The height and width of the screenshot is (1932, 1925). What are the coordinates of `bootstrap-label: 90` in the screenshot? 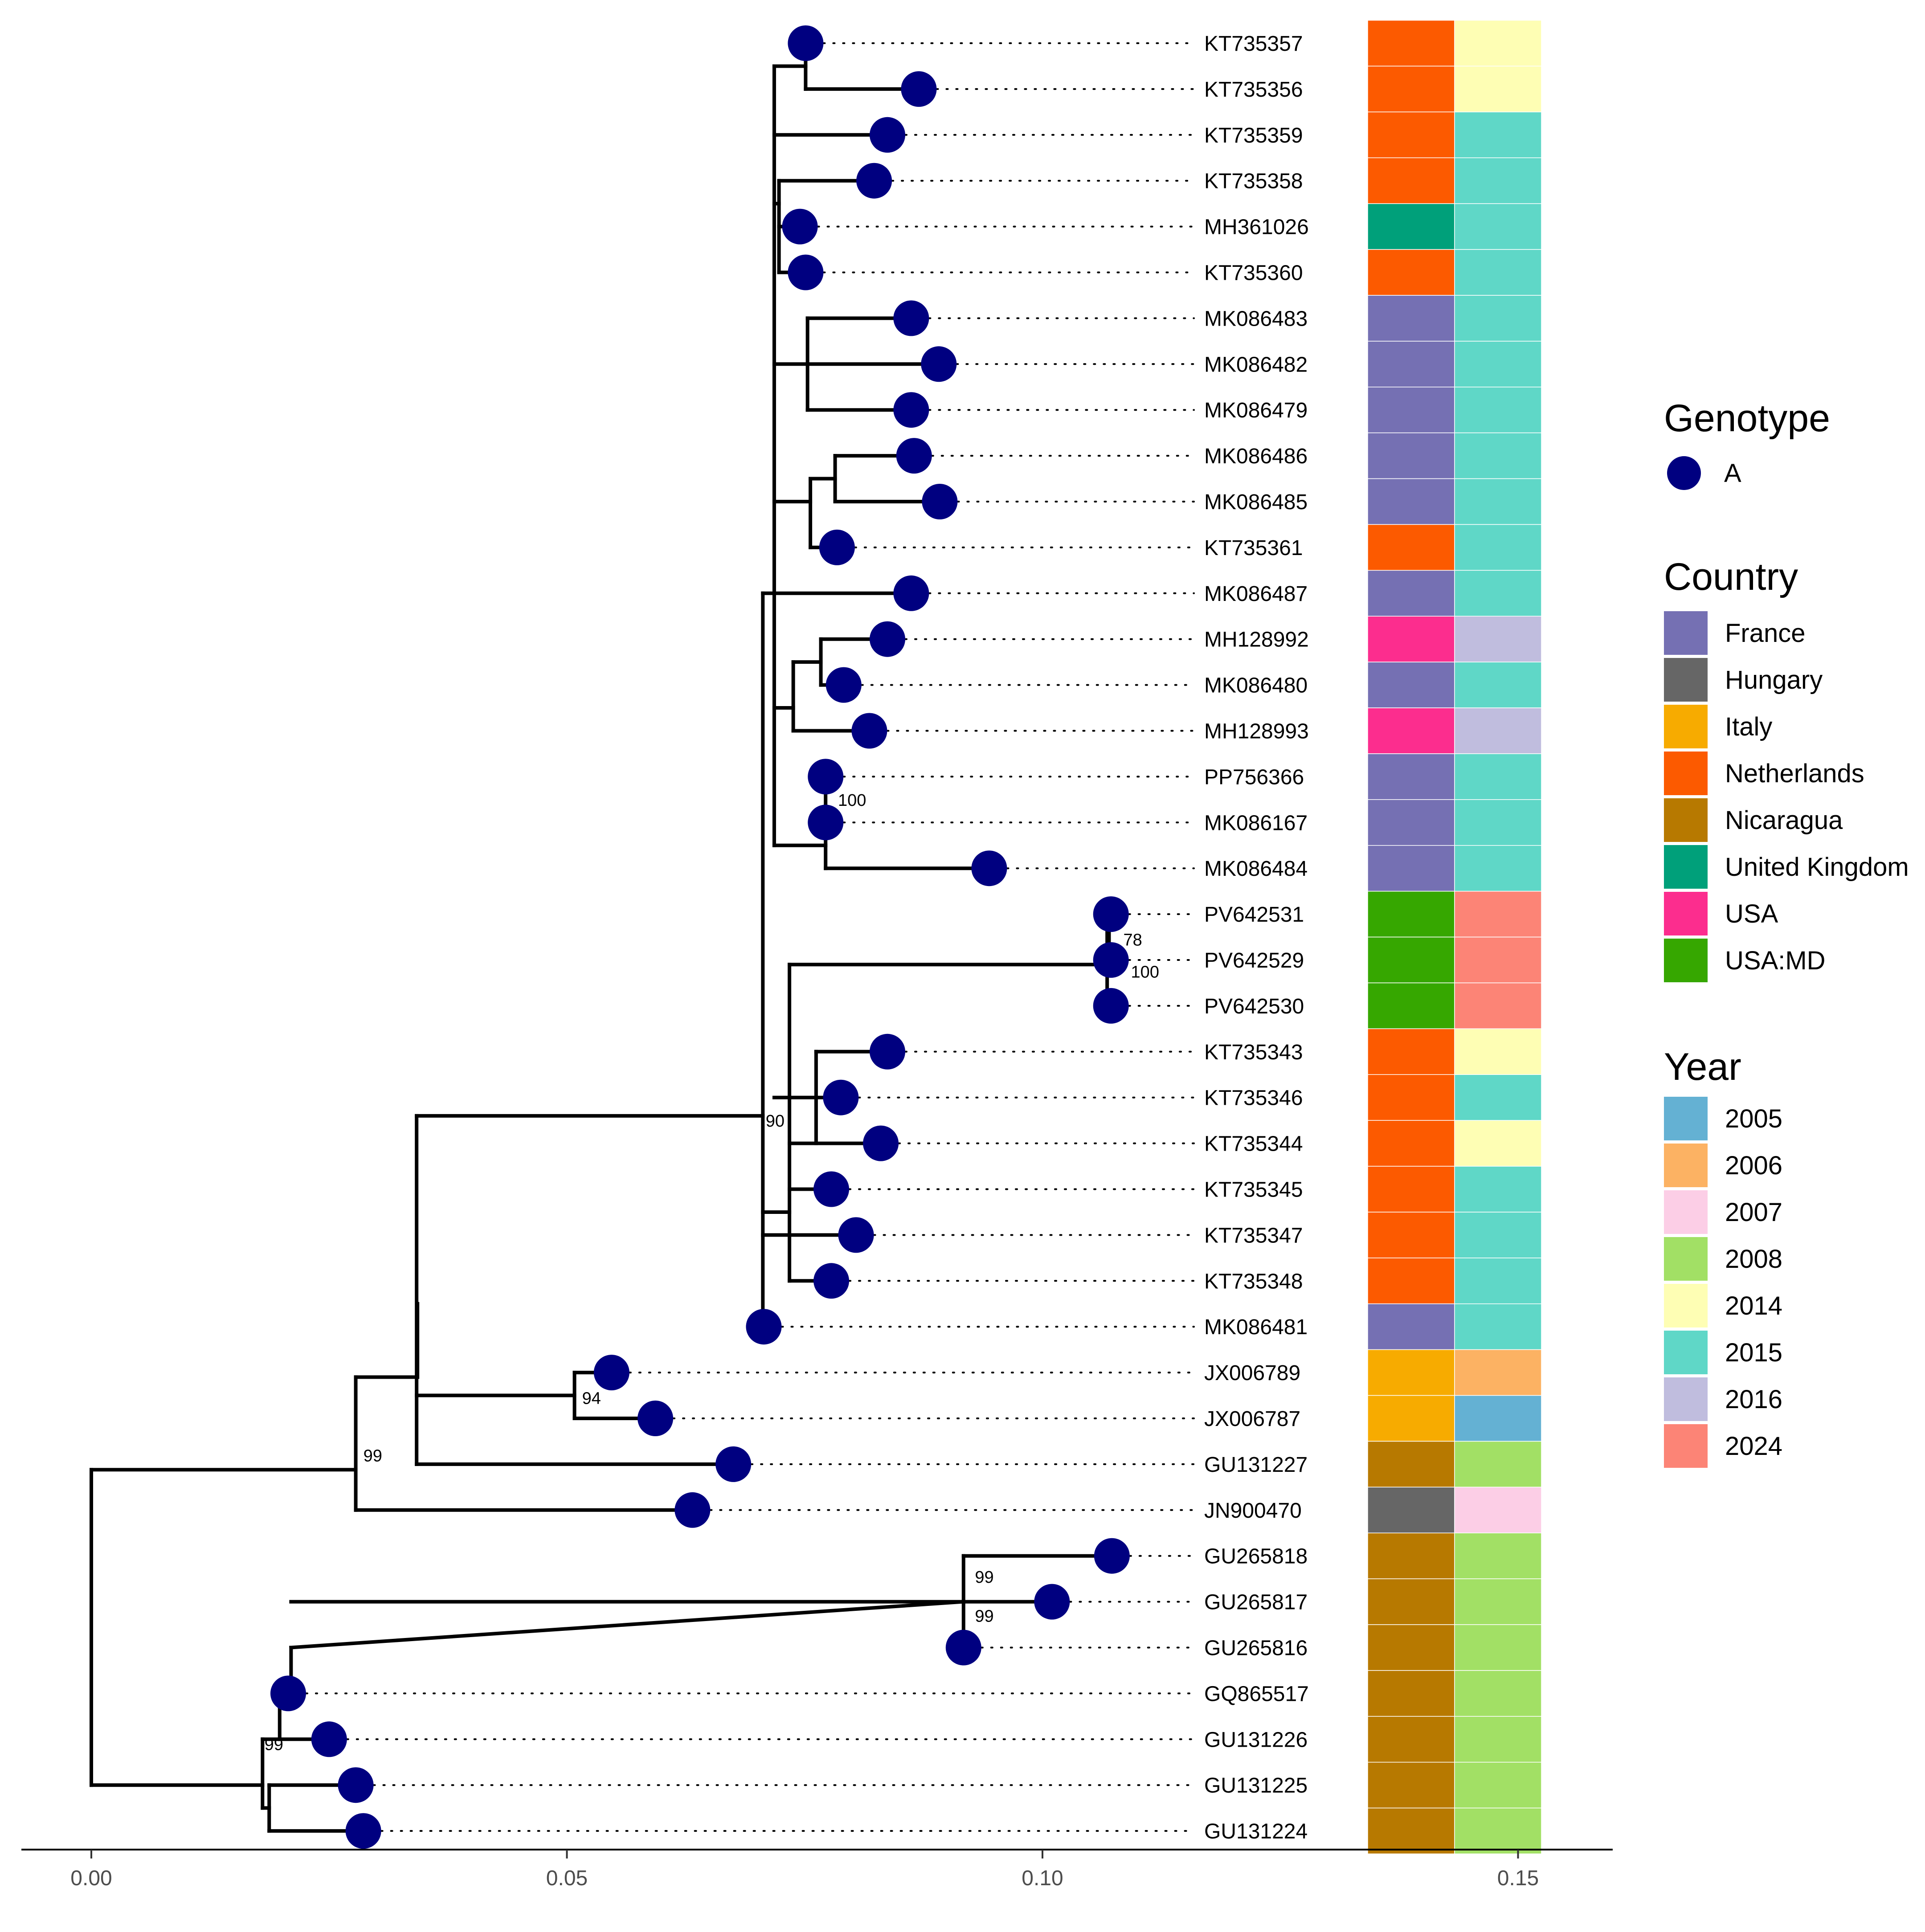 It's located at (776, 1121).